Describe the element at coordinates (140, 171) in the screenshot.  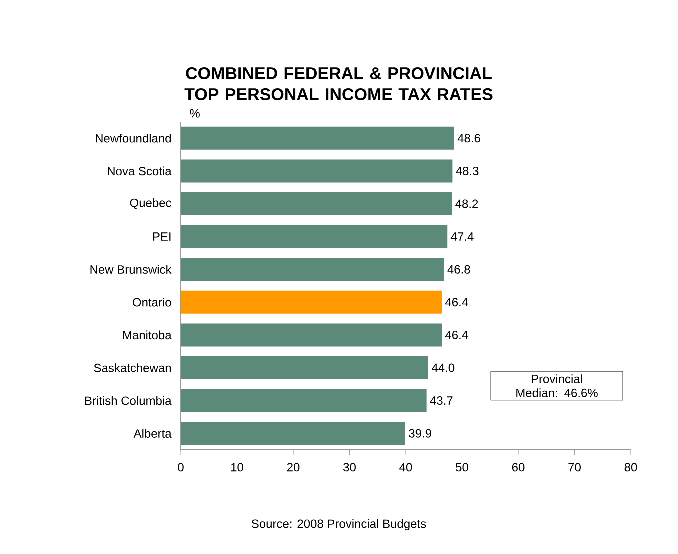
I see `y-tick-label: Nova Scotia` at that location.